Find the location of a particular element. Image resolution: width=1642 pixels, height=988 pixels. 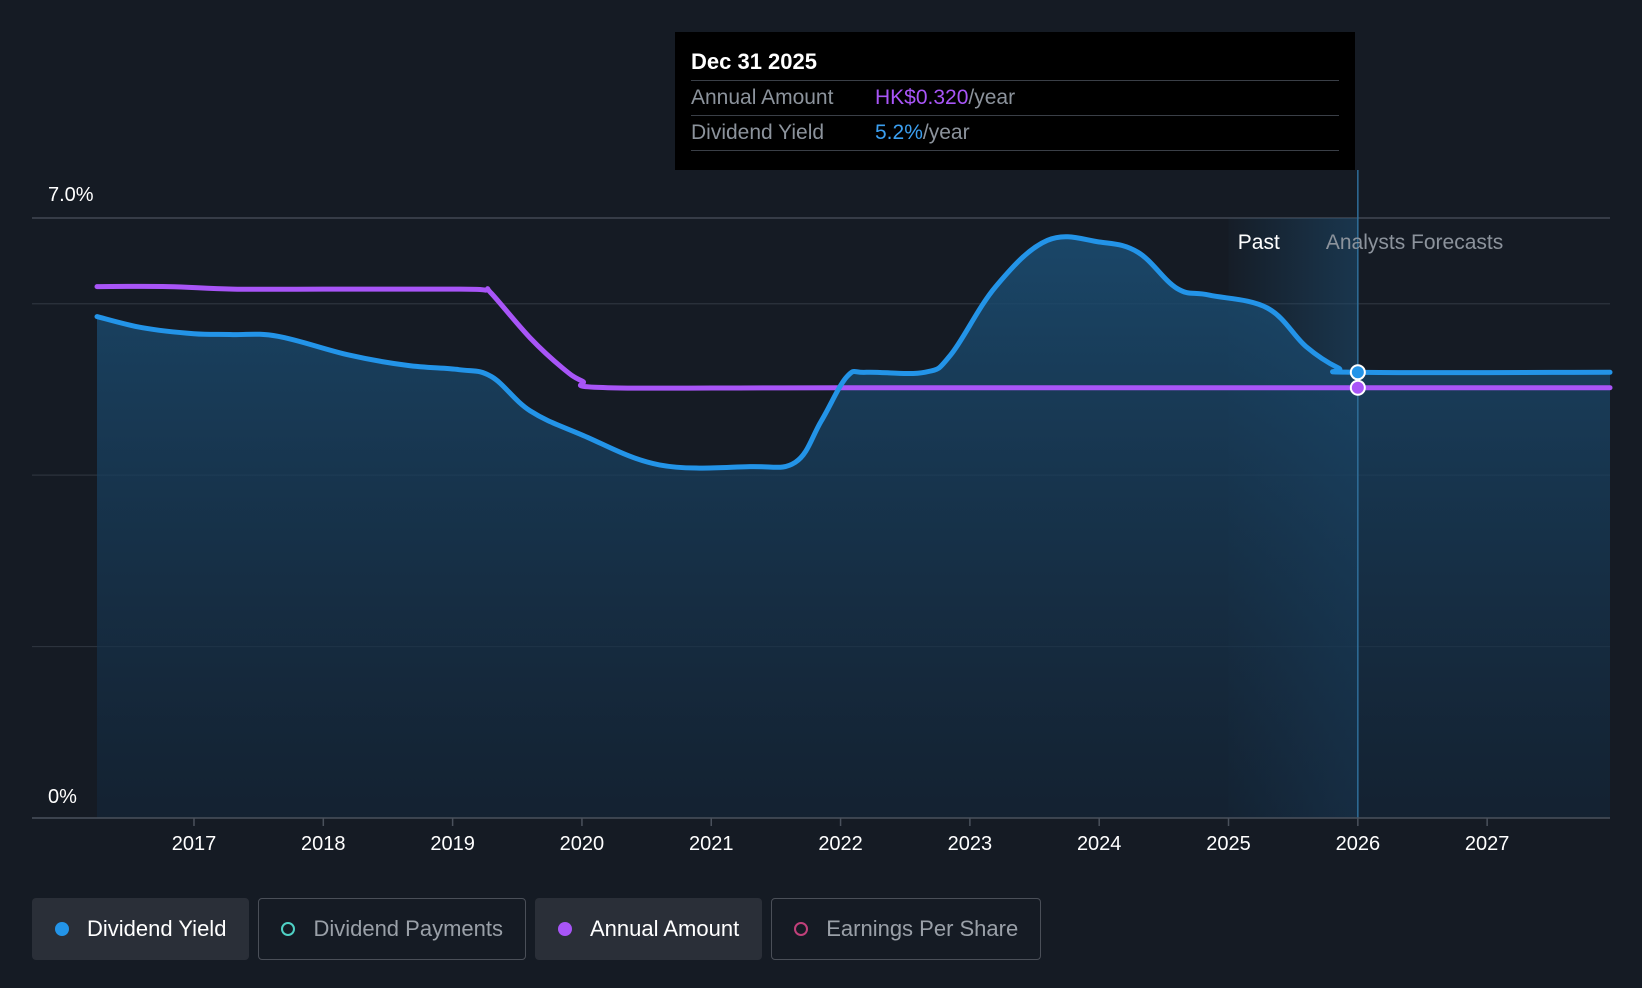

past-label: Past is located at coordinates (1259, 242).